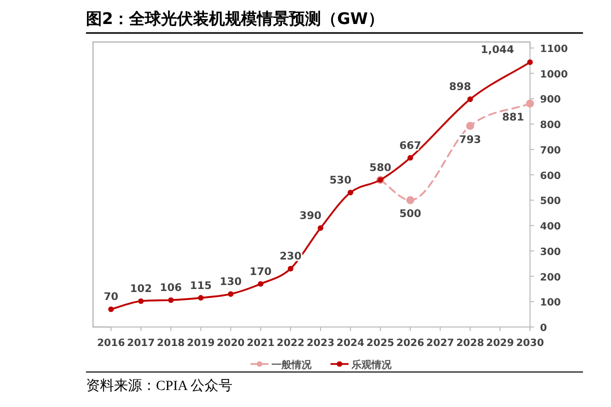 The image size is (611, 407). I want to click on data-label: 530, so click(340, 180).